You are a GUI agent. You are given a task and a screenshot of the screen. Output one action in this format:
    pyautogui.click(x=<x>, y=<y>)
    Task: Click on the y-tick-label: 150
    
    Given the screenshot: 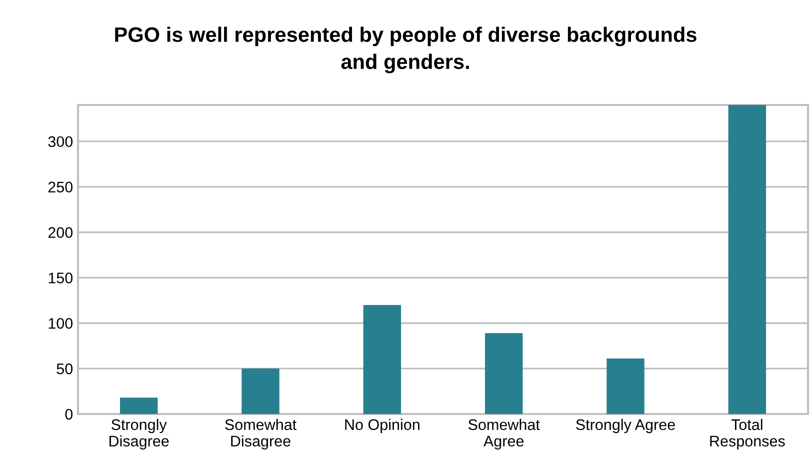 What is the action you would take?
    pyautogui.click(x=60, y=278)
    